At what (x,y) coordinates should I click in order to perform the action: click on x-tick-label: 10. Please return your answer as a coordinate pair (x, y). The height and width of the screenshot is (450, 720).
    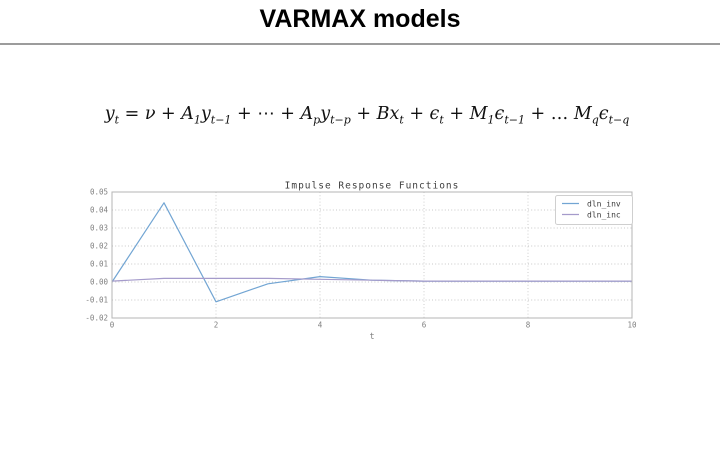
    Looking at the image, I should click on (632, 325).